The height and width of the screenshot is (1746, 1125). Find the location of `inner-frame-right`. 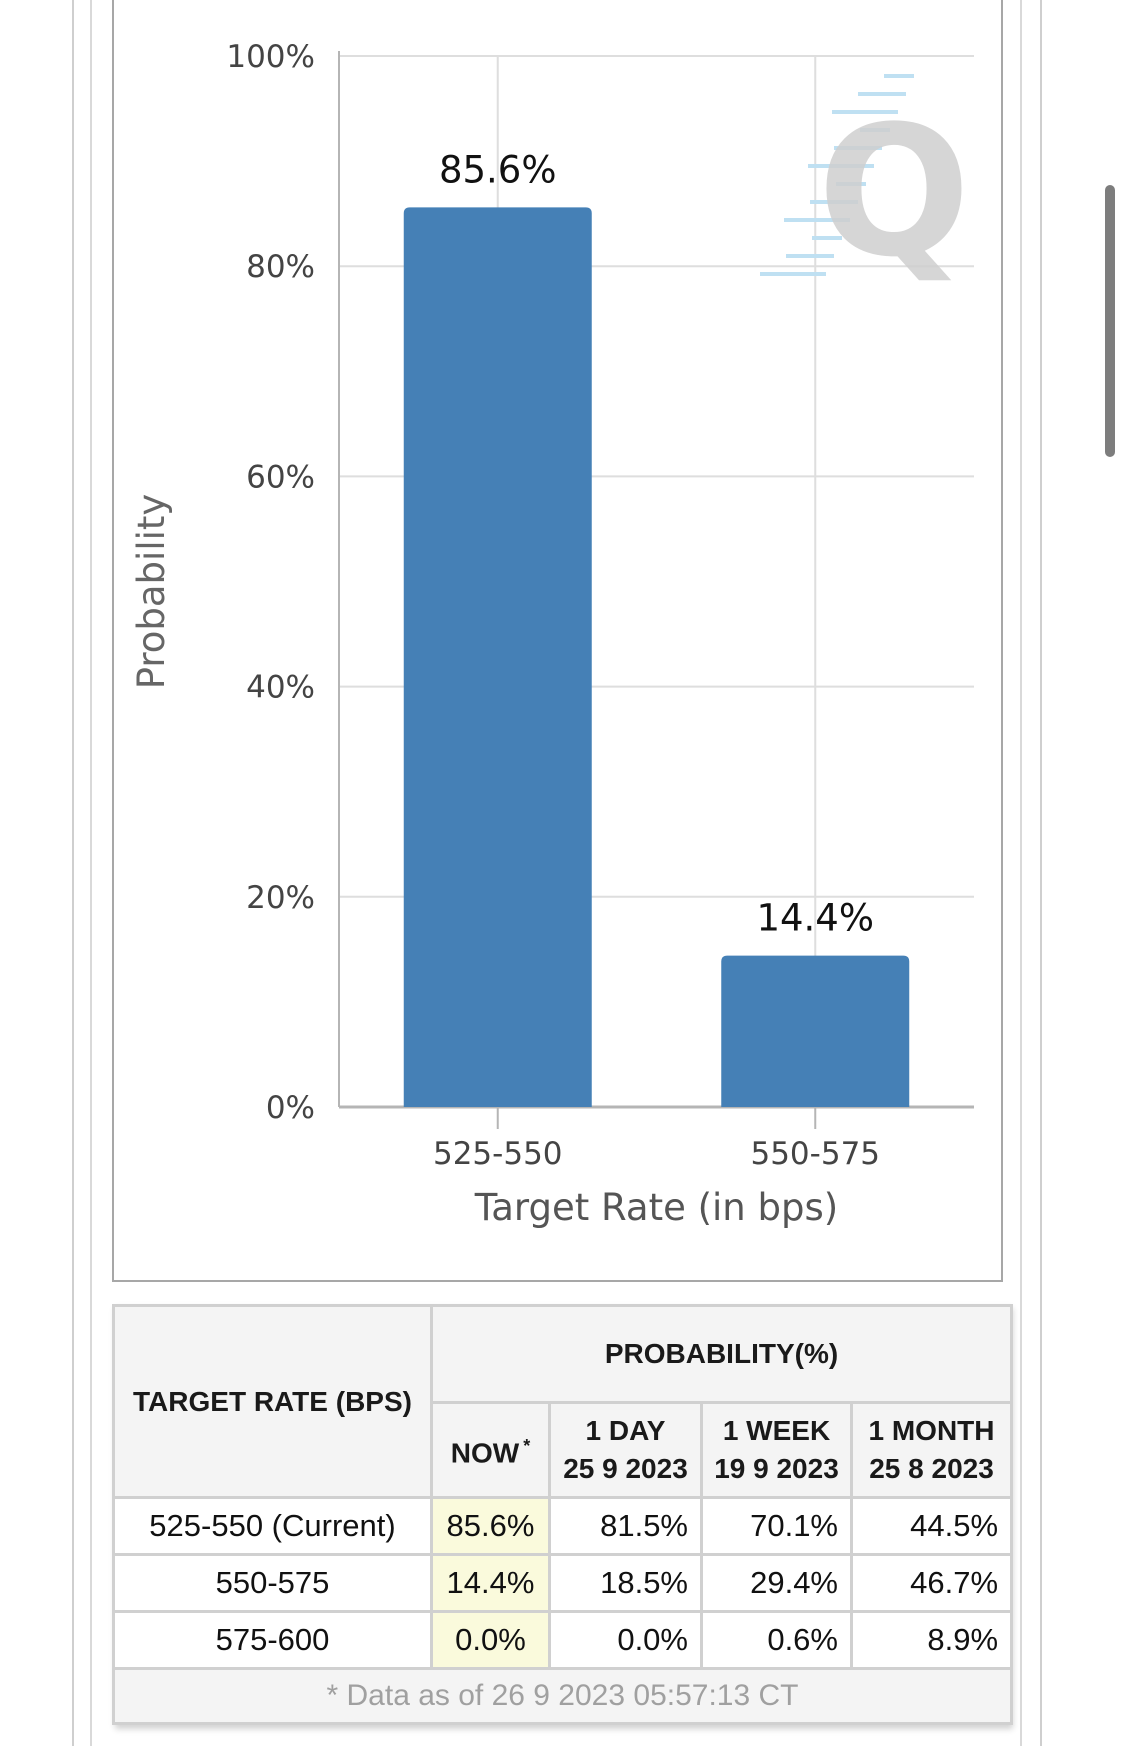

inner-frame-right is located at coordinates (1021, 873).